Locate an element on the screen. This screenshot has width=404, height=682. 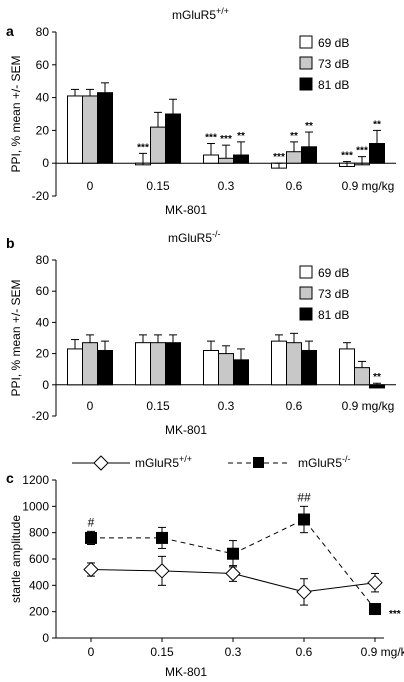
significance-marker: # is located at coordinates (91, 522).